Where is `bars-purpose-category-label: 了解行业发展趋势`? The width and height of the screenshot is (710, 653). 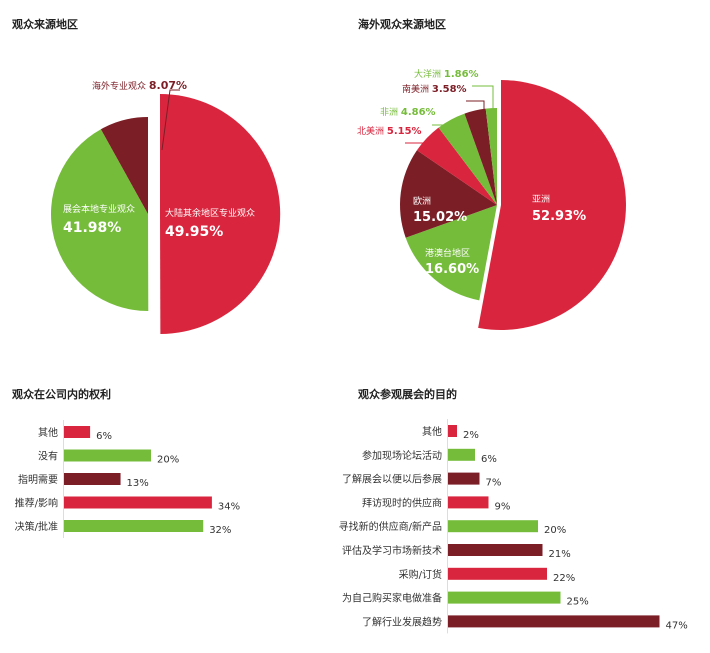 bars-purpose-category-label: 了解行业发展趋势 is located at coordinates (402, 621).